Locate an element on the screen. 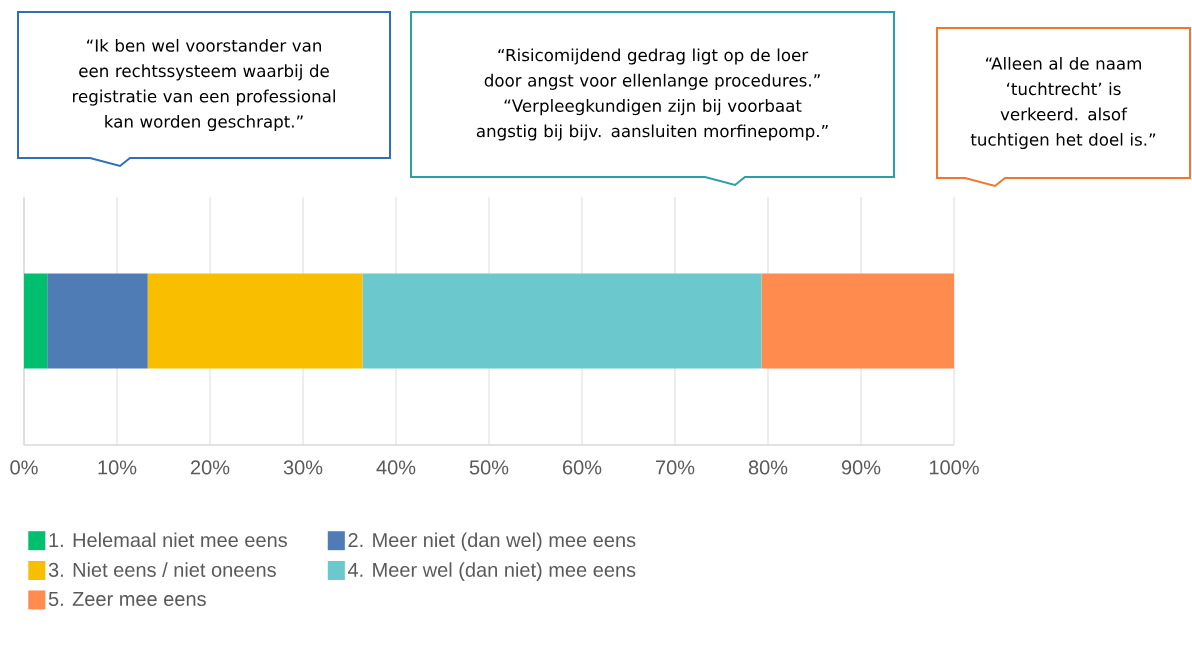 Image resolution: width=1192 pixels, height=653 pixels. x-tick-label: 60% is located at coordinates (582, 467).